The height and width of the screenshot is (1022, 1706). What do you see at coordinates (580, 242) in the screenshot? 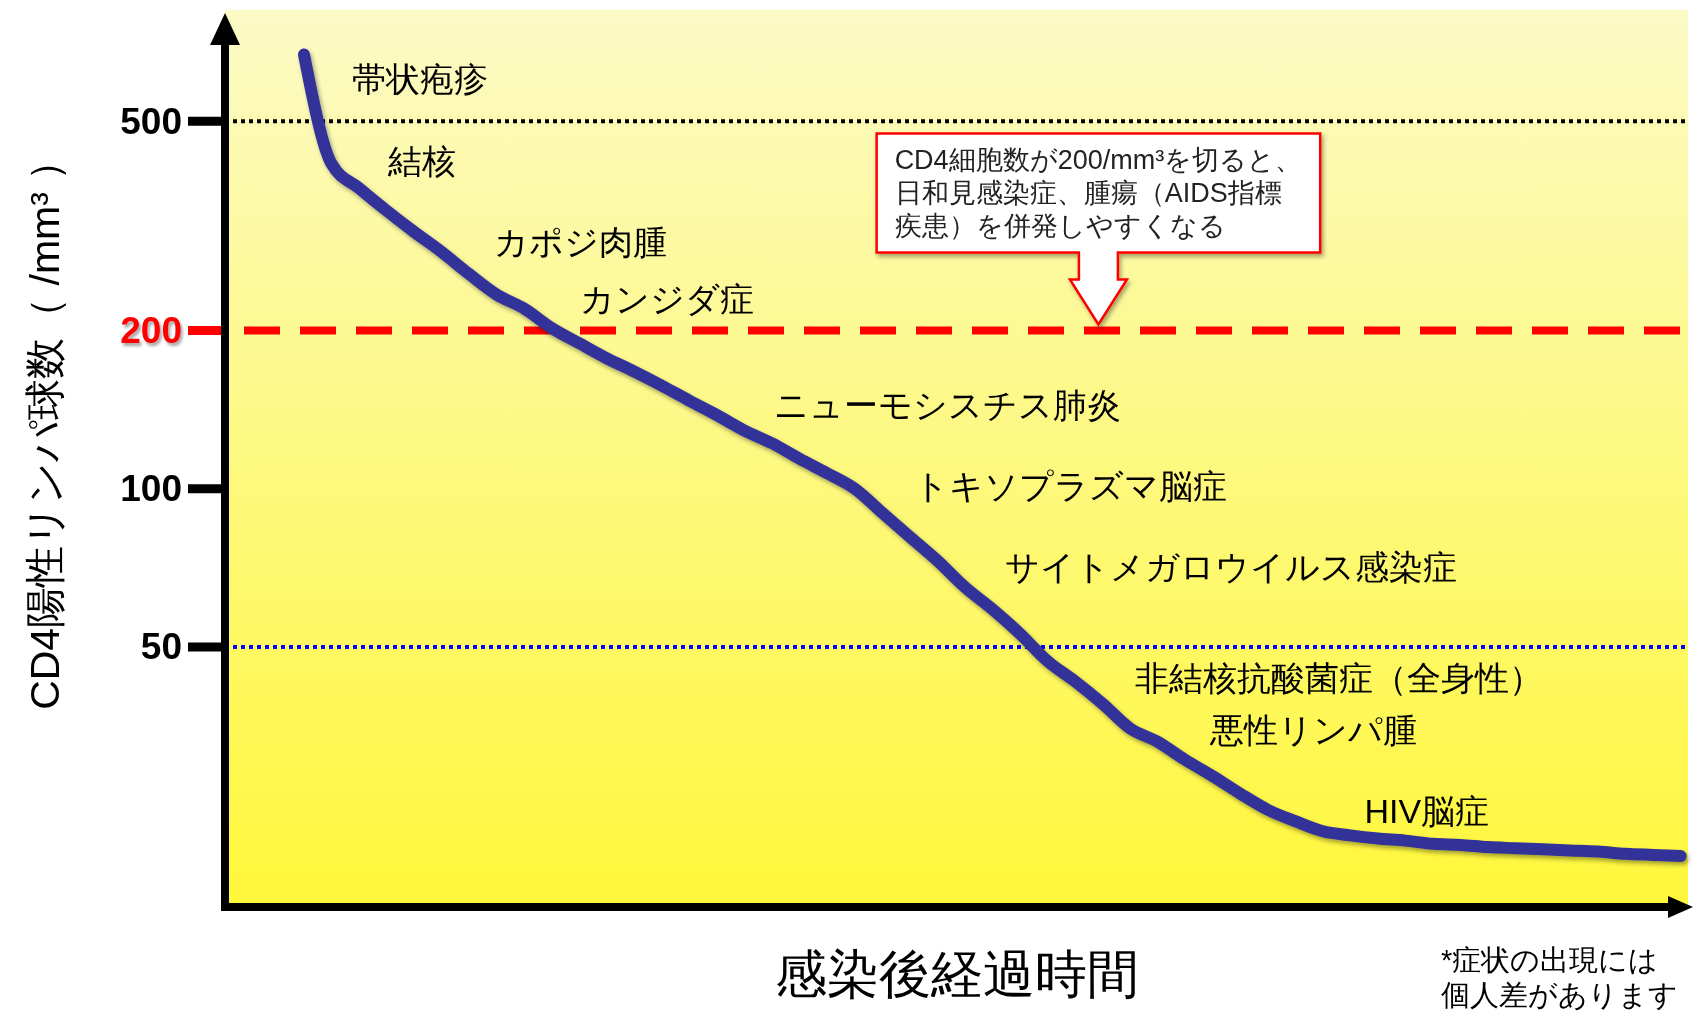
I see `disease-label: カポジ肉腫` at bounding box center [580, 242].